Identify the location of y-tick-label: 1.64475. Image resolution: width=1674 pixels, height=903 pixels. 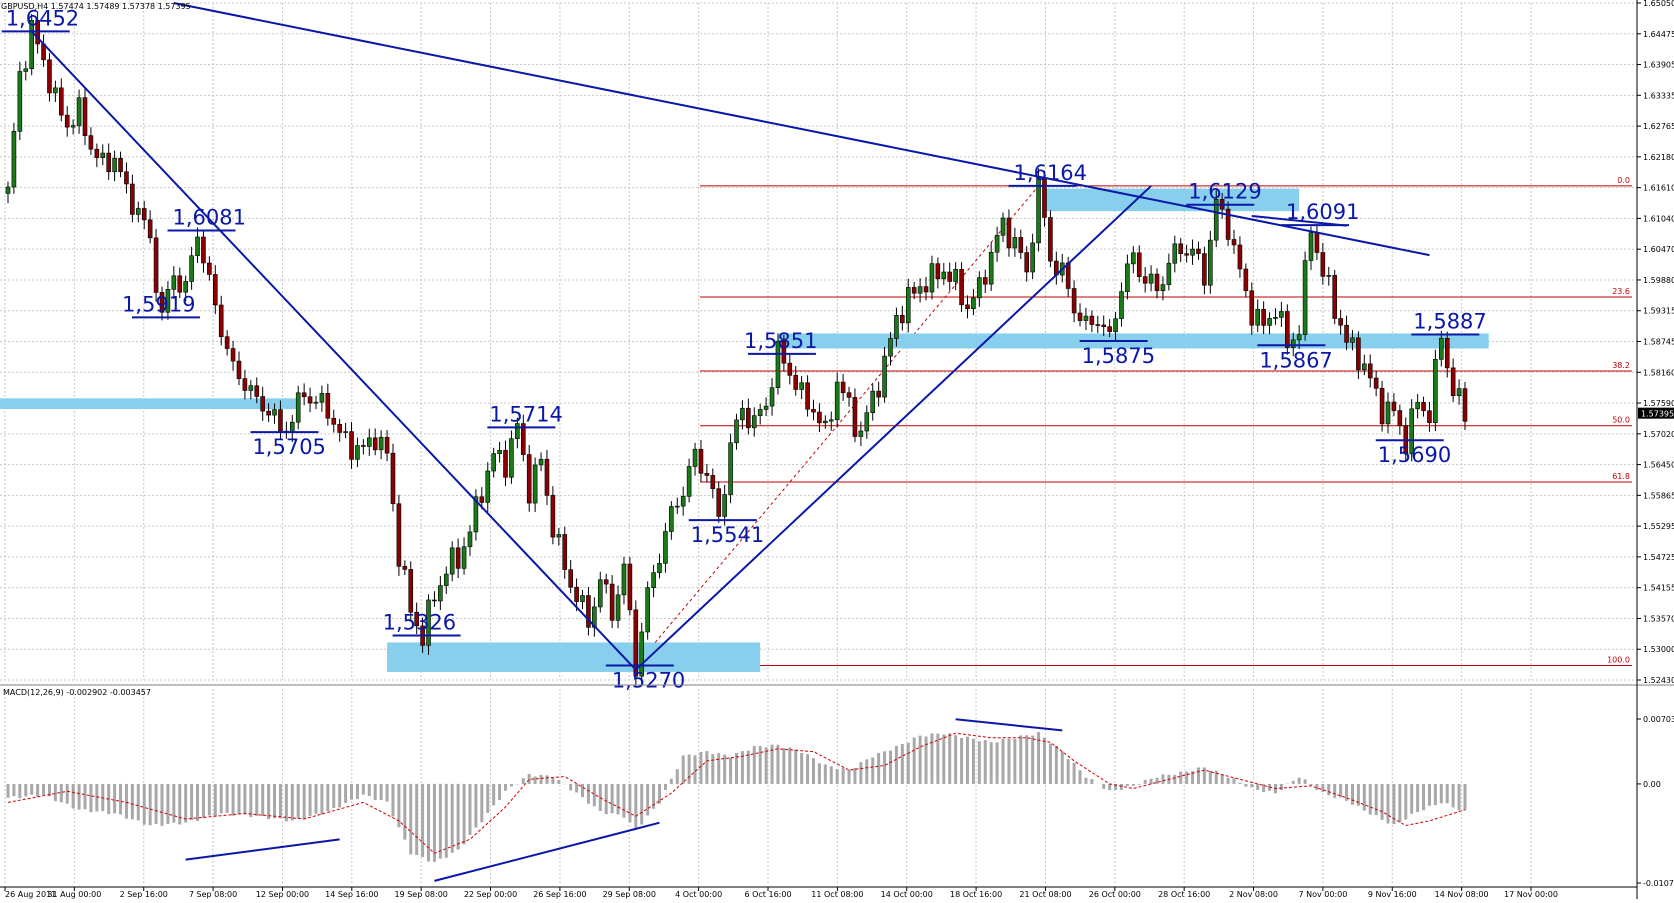
(1658, 34).